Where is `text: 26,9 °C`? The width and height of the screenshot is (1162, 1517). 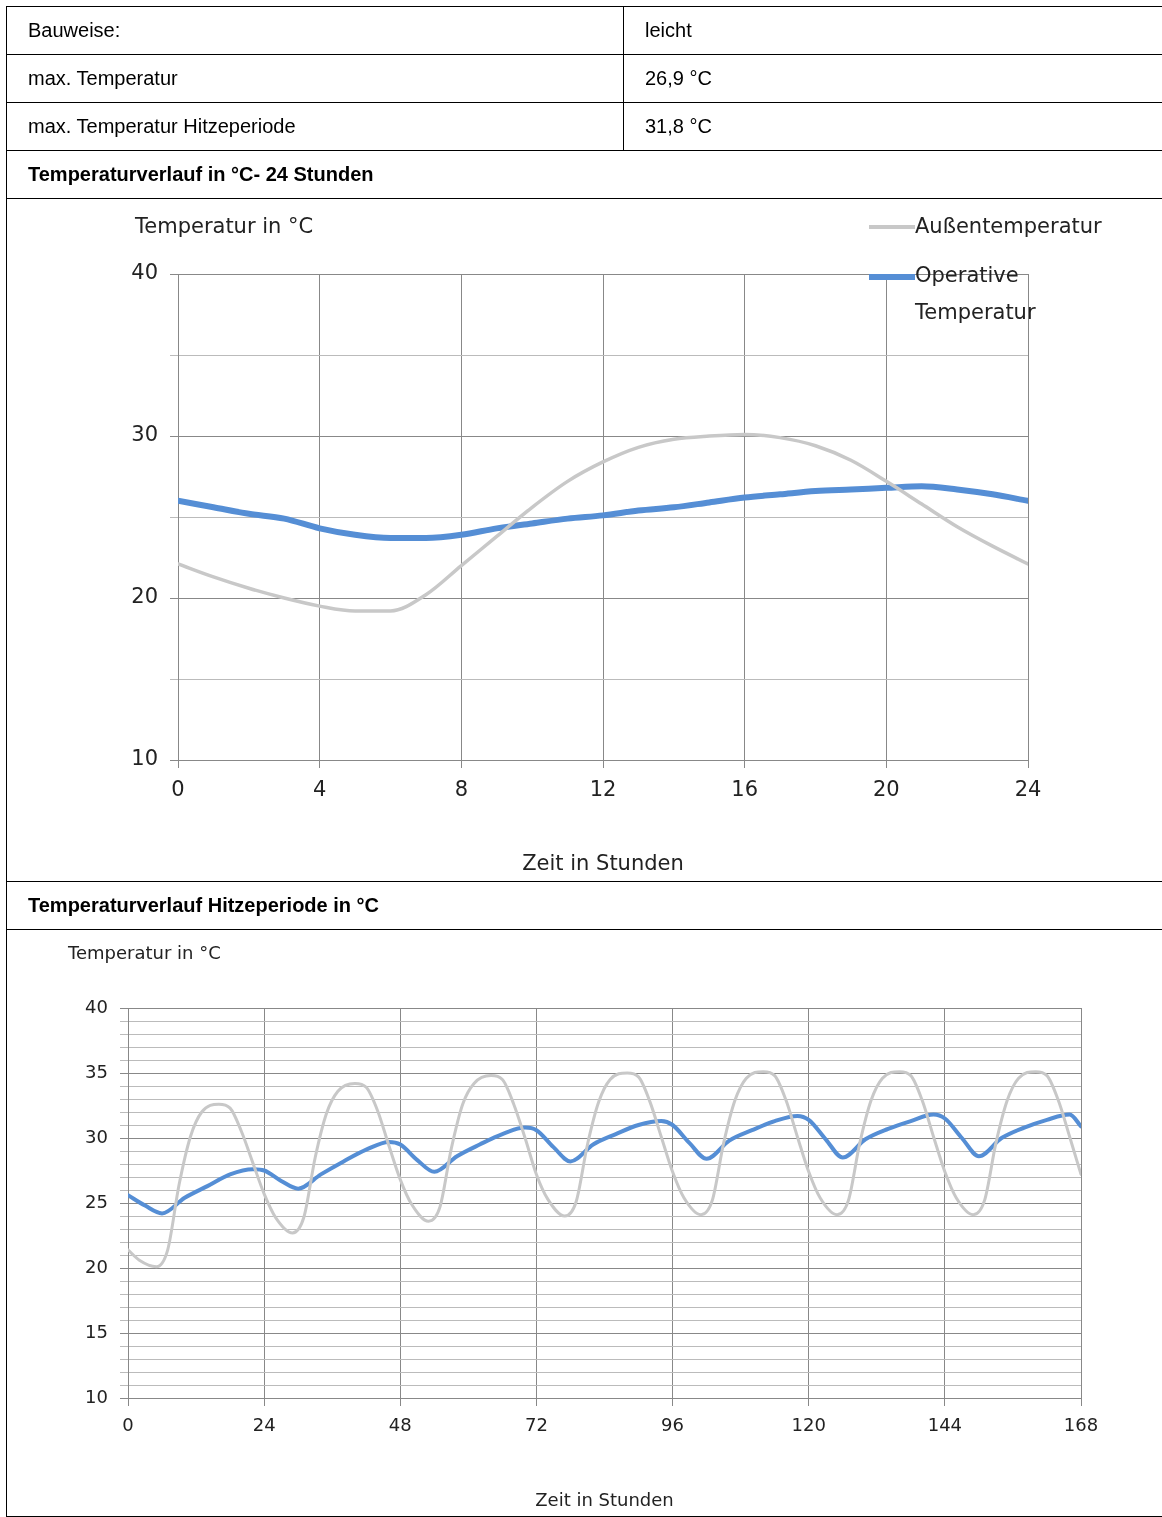
text: 26,9 °C is located at coordinates (678, 78).